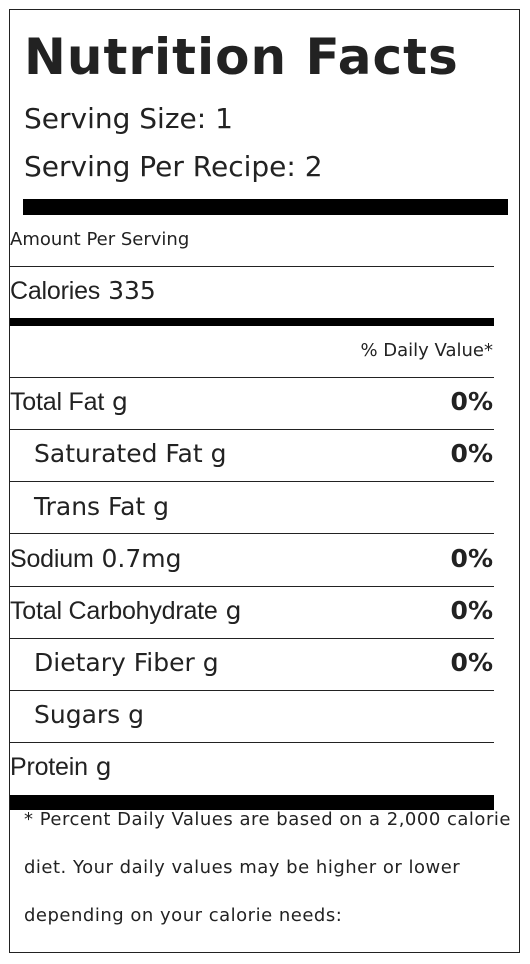  I want to click on trans-fat-amount: g, so click(161, 506).